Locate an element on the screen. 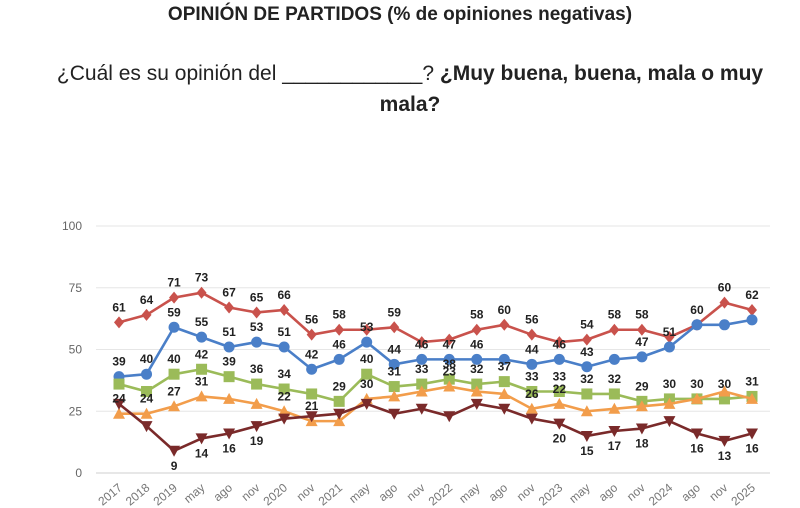 The height and width of the screenshot is (508, 800). data-label-darkred: 16 is located at coordinates (697, 448).